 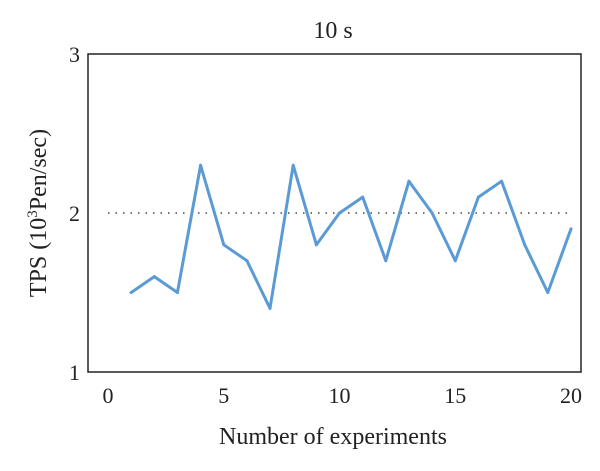 I want to click on y-axis-title-suffix: Pen/sec), so click(x=39, y=169).